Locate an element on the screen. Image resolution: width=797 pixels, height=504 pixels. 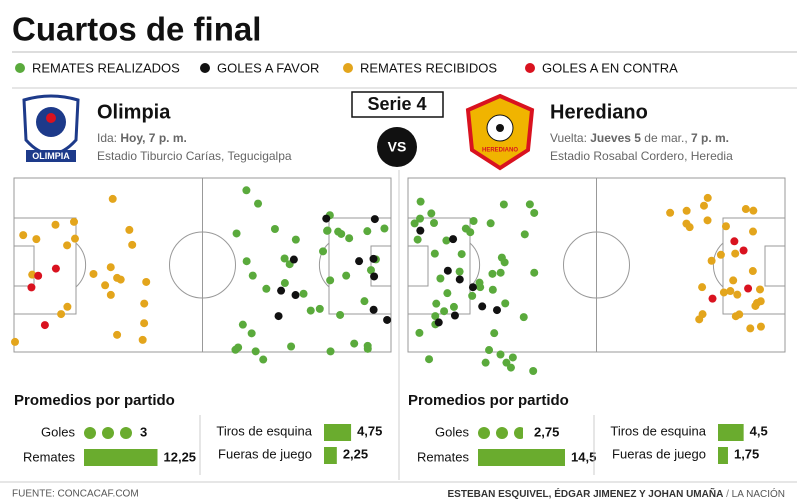
legend-label: GOLES A EN CONTRA is located at coordinates (610, 67).